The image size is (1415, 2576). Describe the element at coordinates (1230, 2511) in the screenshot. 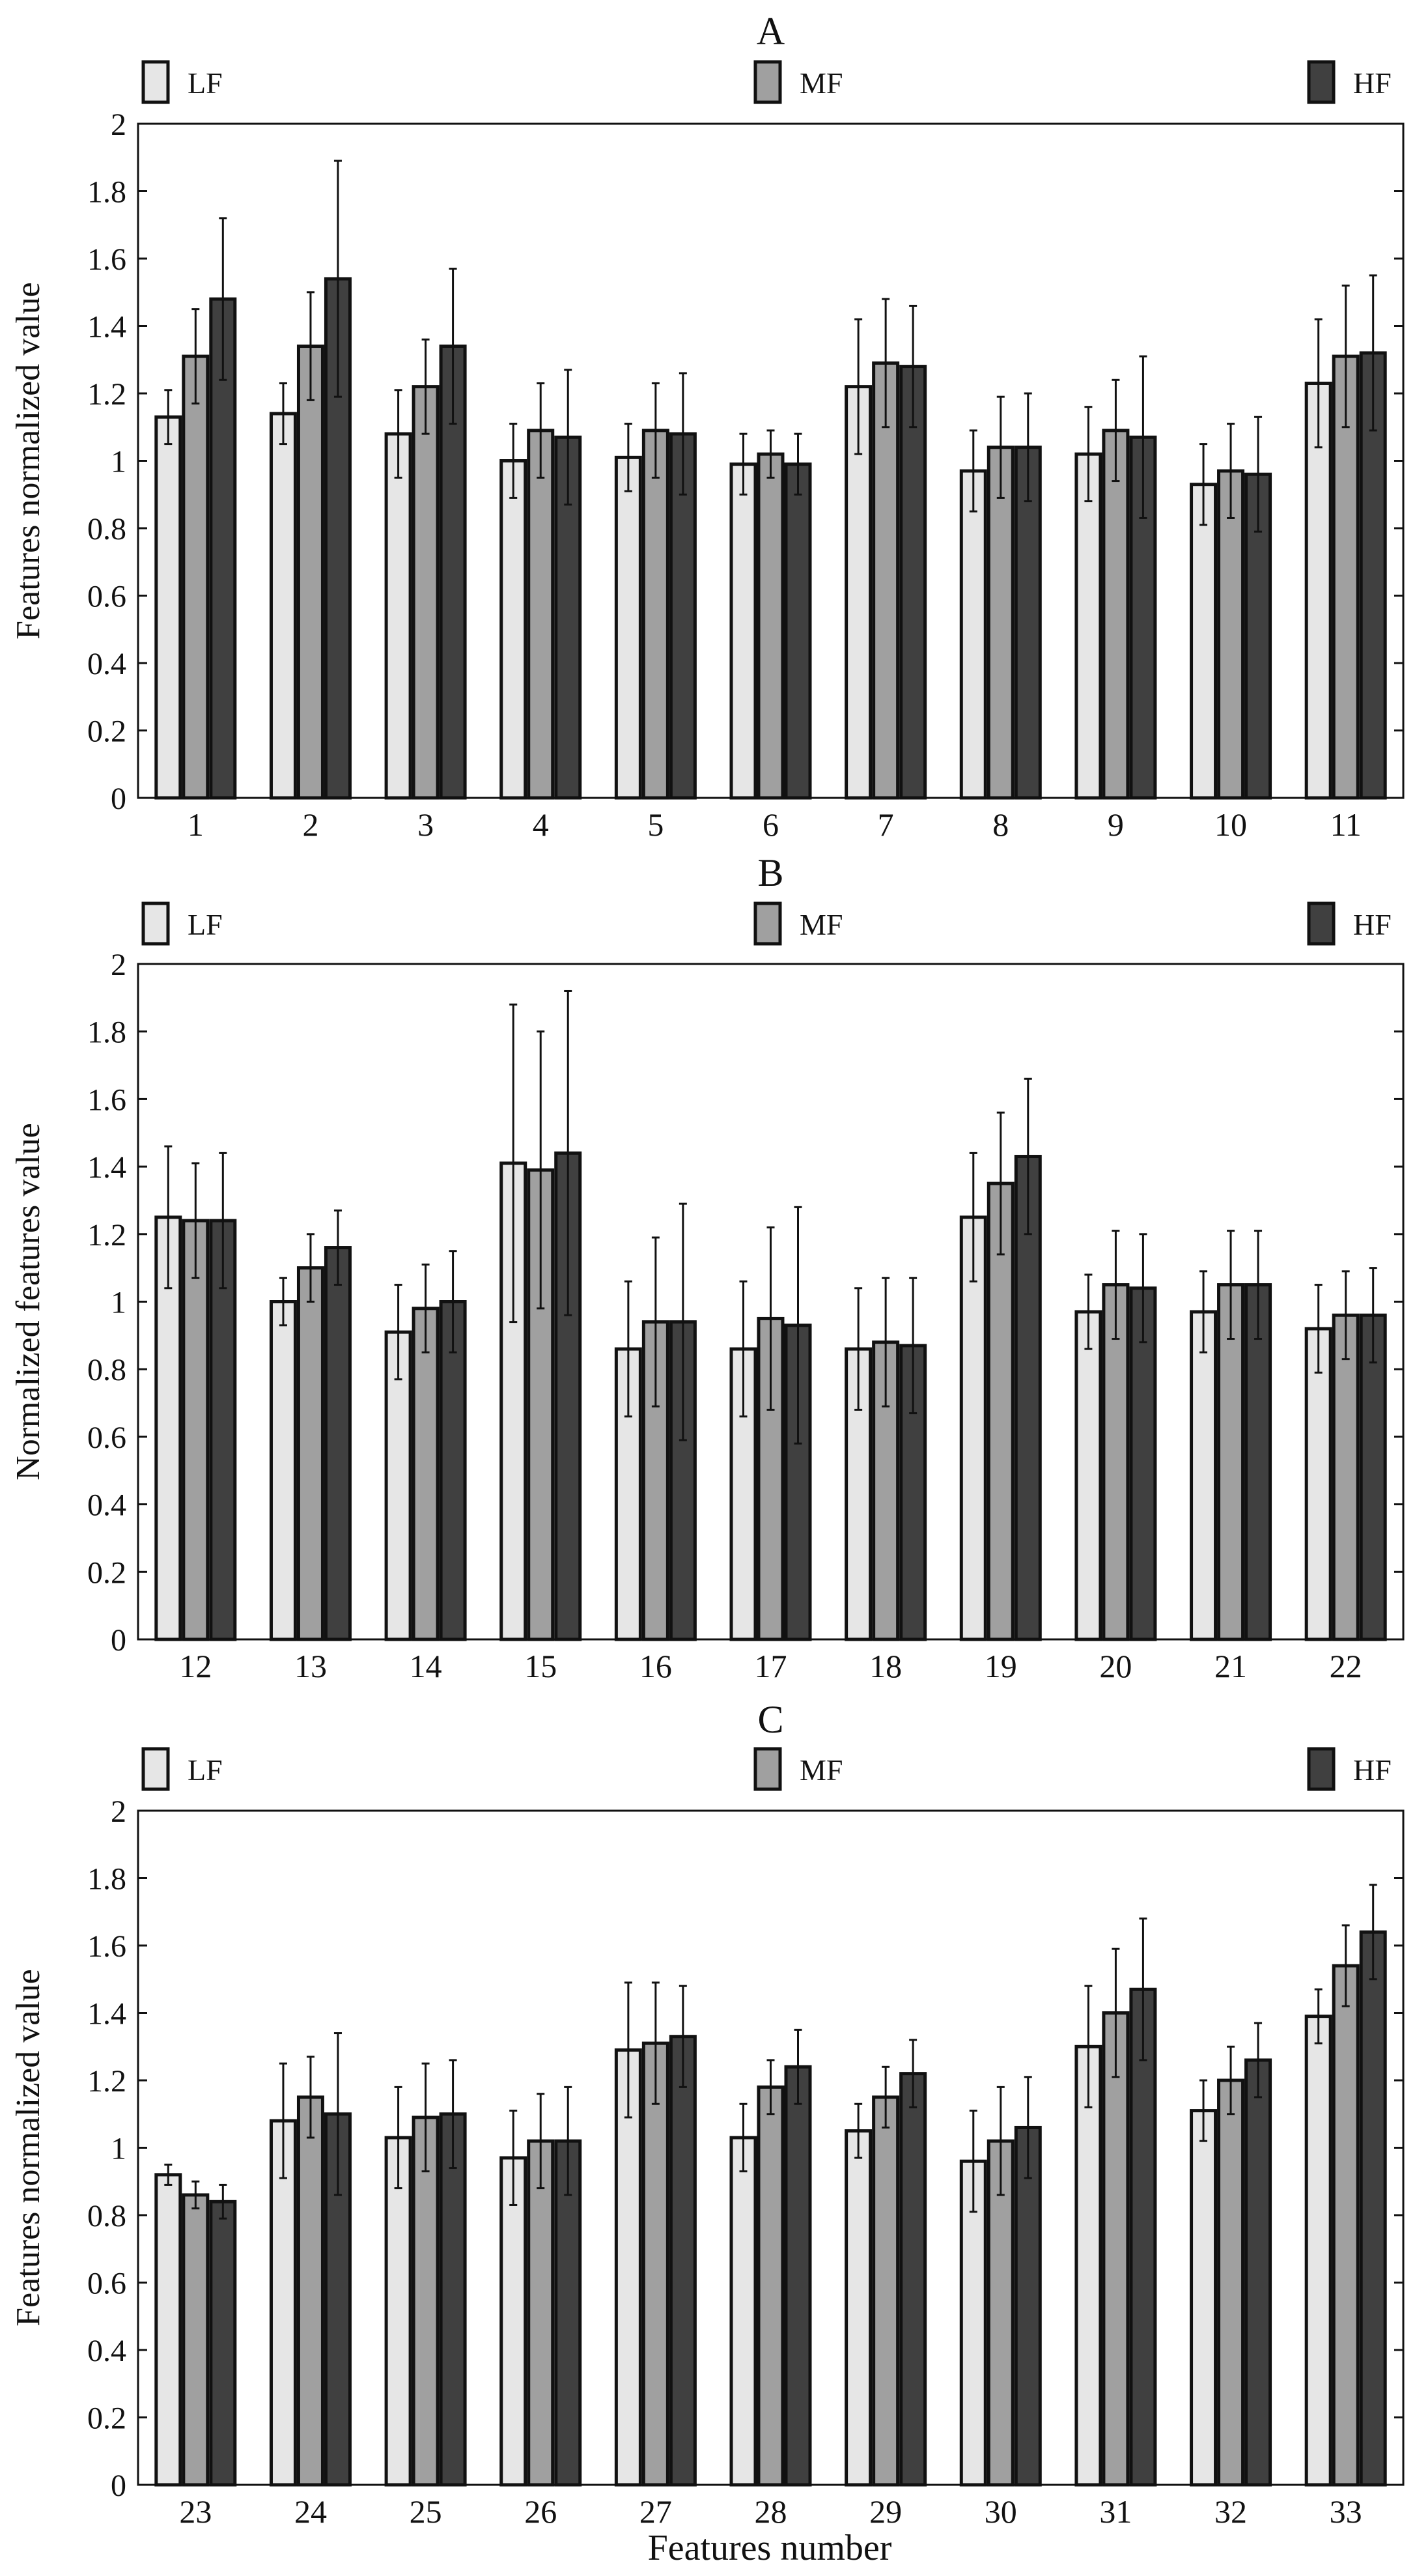

I see `x-tick-label: 32` at that location.